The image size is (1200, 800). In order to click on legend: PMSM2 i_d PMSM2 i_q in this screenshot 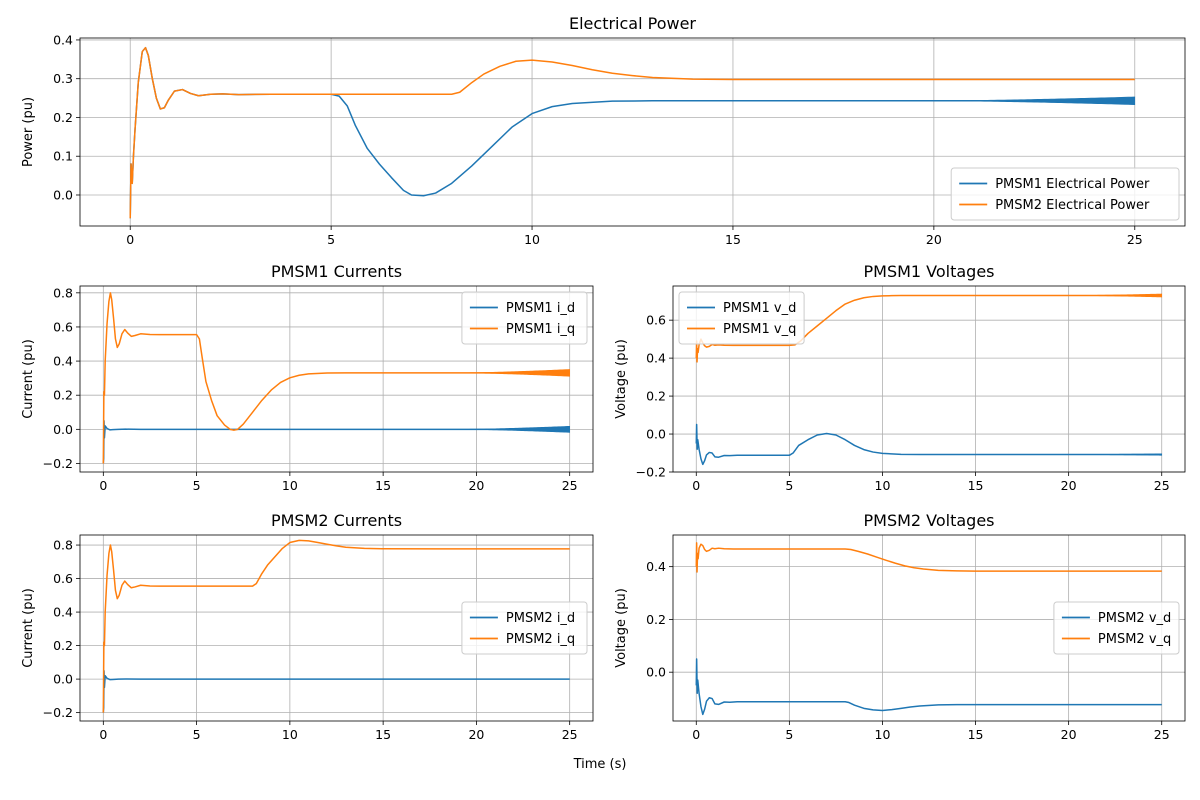, I will do `click(524, 628)`.